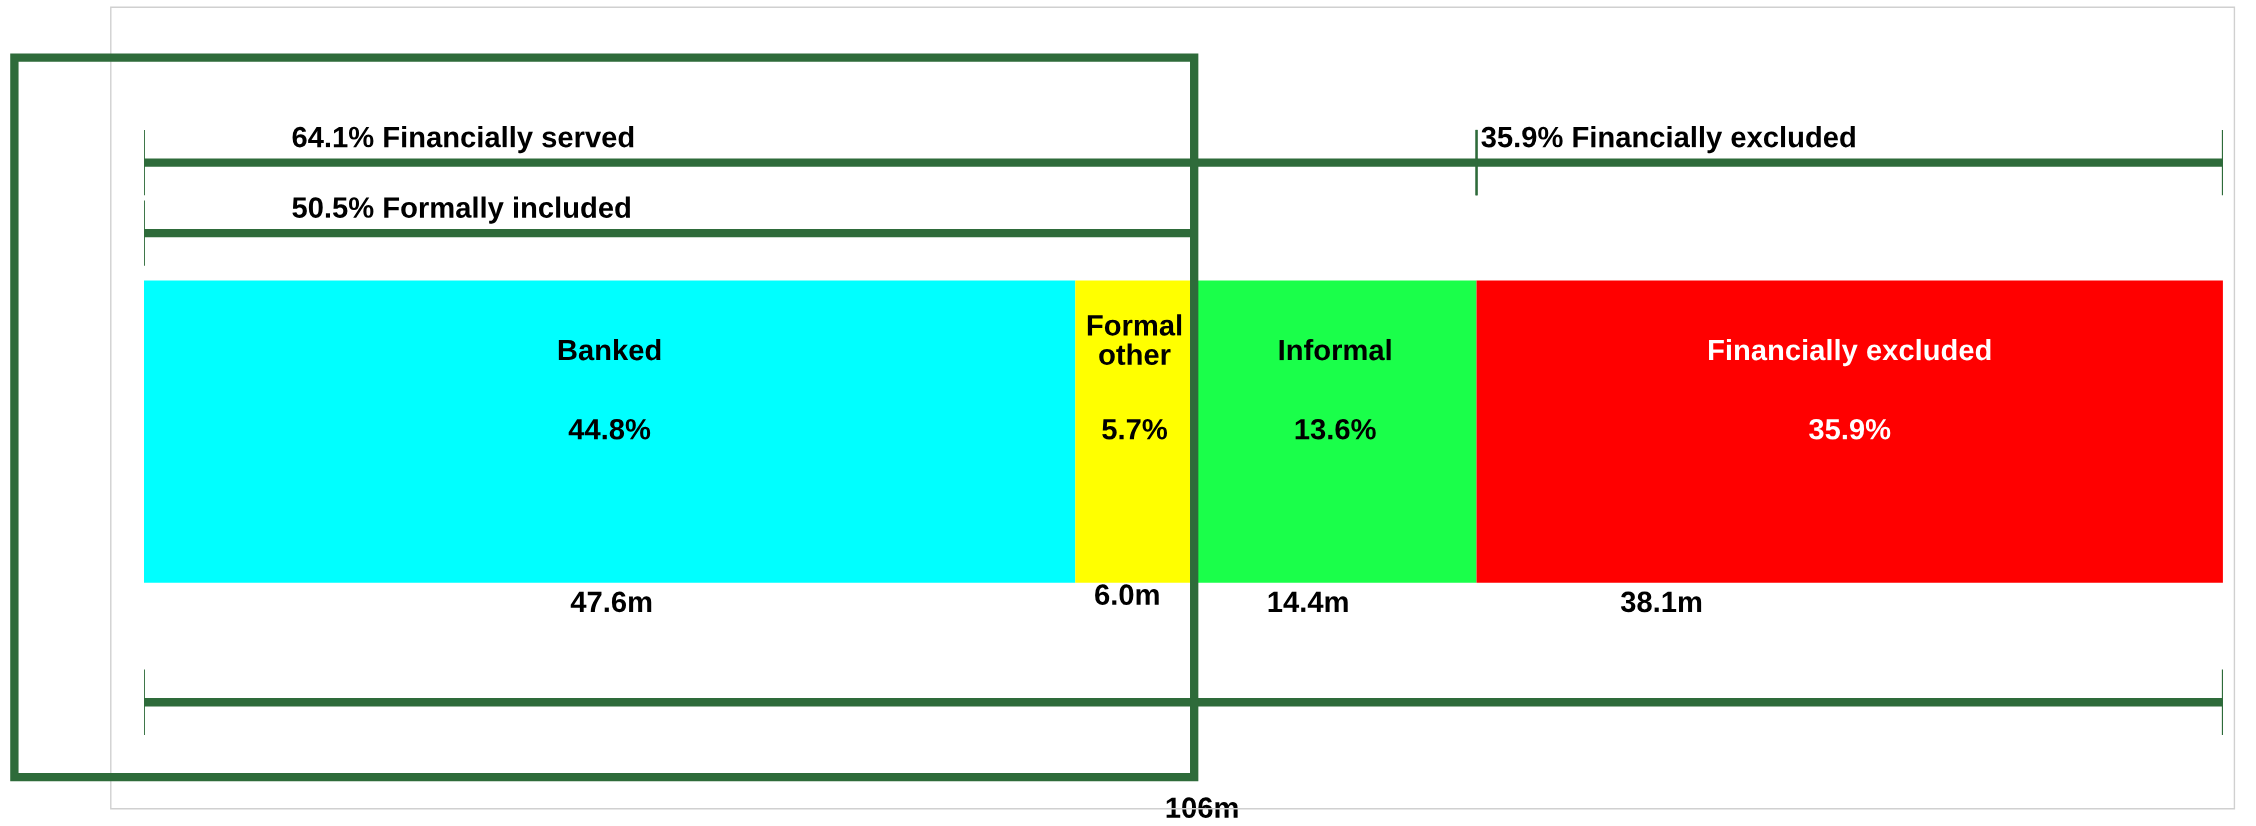 This screenshot has width=2256, height=826. I want to click on text: 50.5% Formally included, so click(461, 210).